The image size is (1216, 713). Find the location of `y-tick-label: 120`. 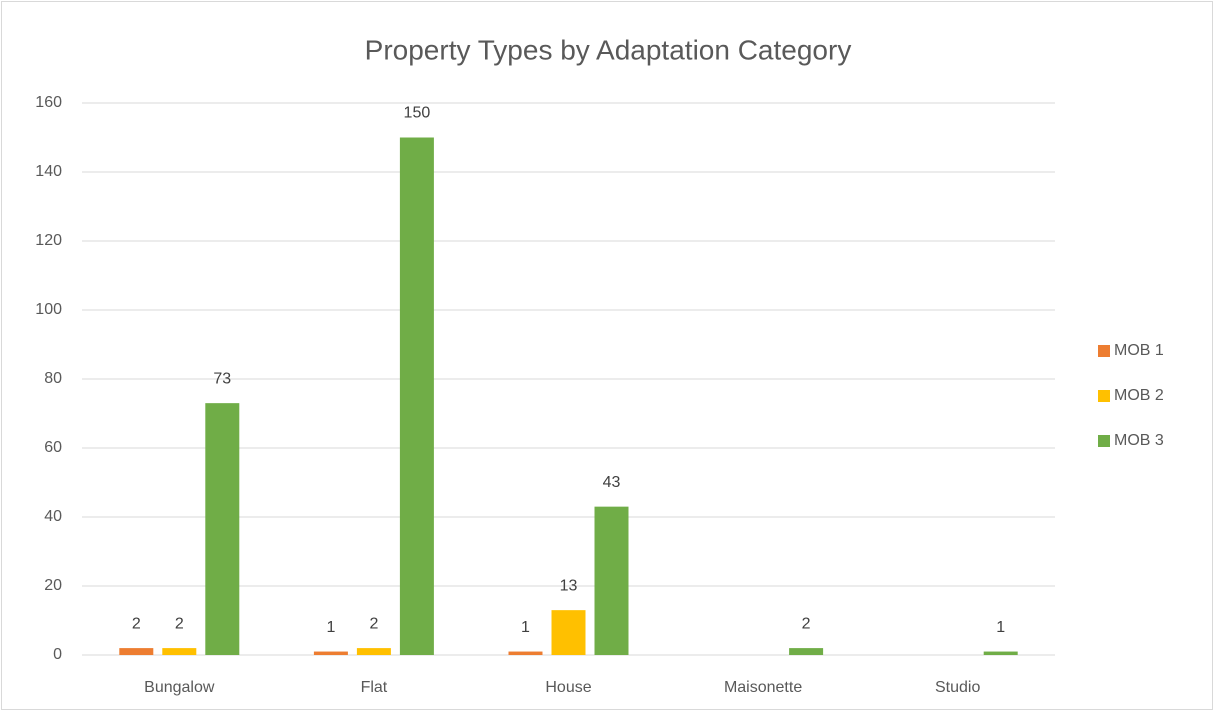

y-tick-label: 120 is located at coordinates (48, 240).